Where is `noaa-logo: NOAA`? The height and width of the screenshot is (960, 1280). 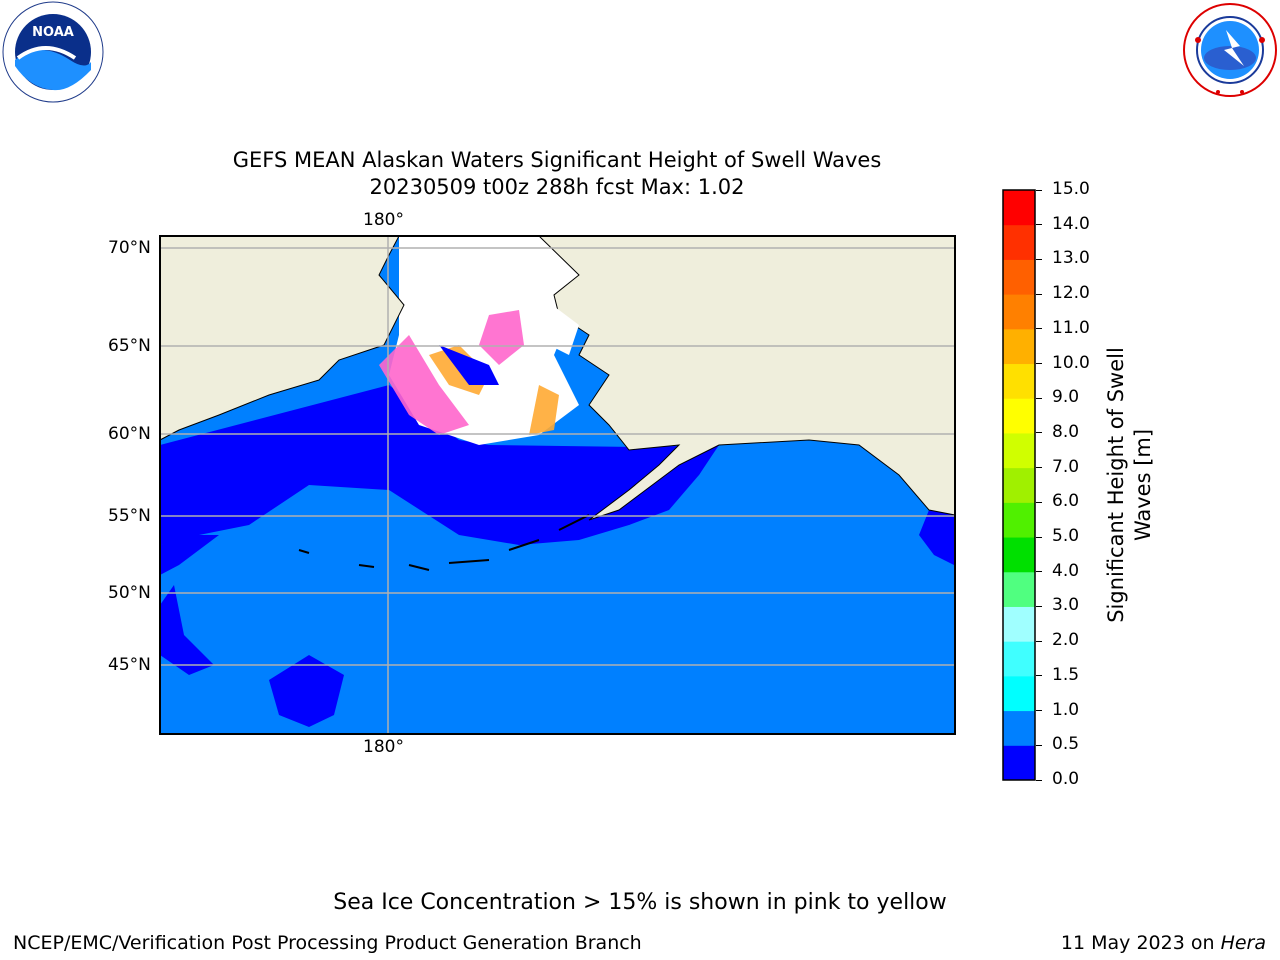 noaa-logo: NOAA is located at coordinates (53, 55).